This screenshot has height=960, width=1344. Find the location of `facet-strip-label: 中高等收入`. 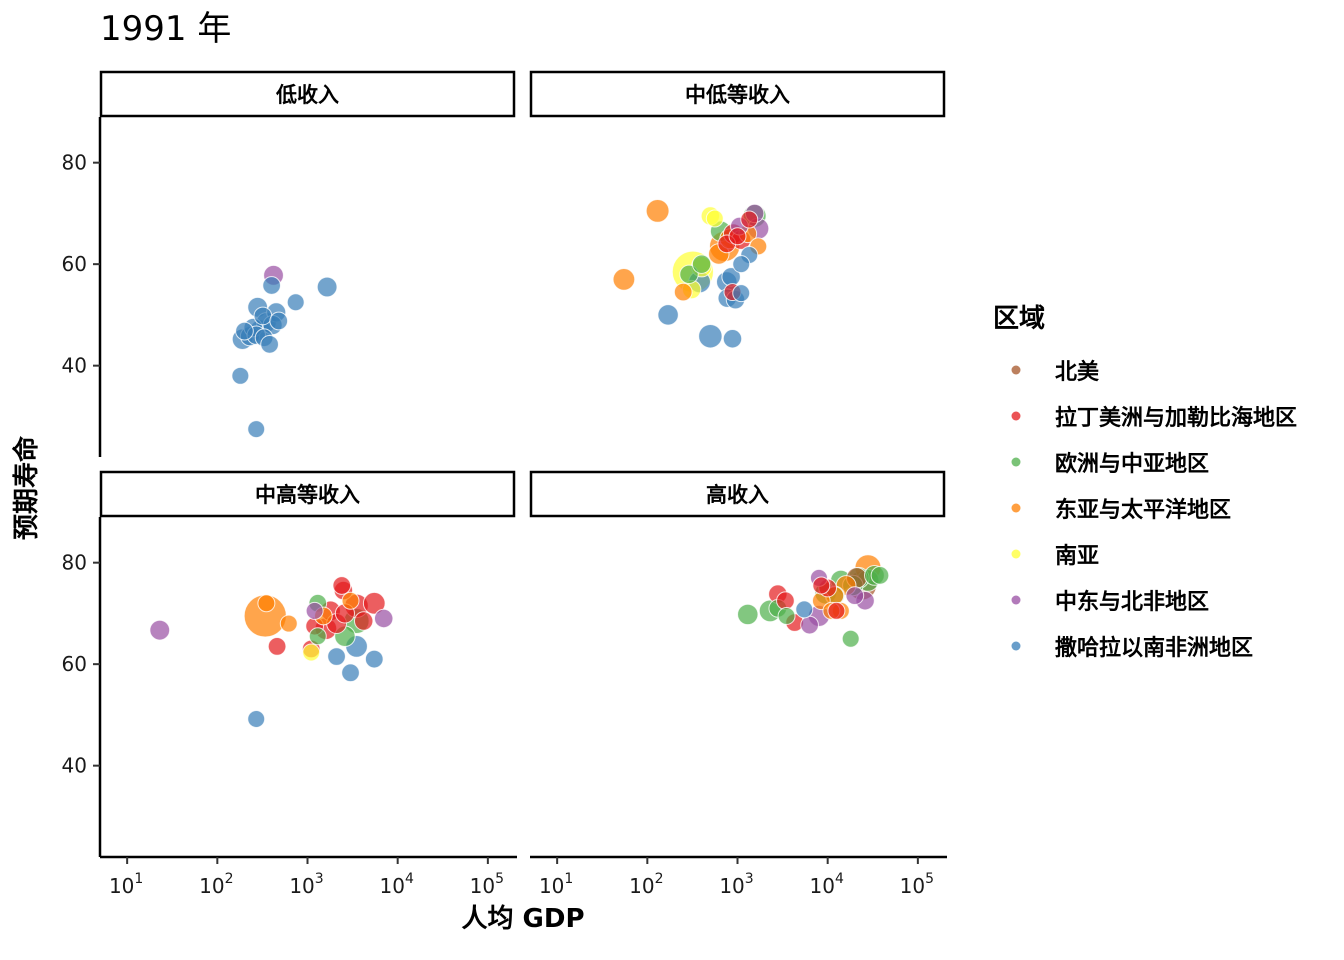

facet-strip-label: 中高等收入 is located at coordinates (307, 495).